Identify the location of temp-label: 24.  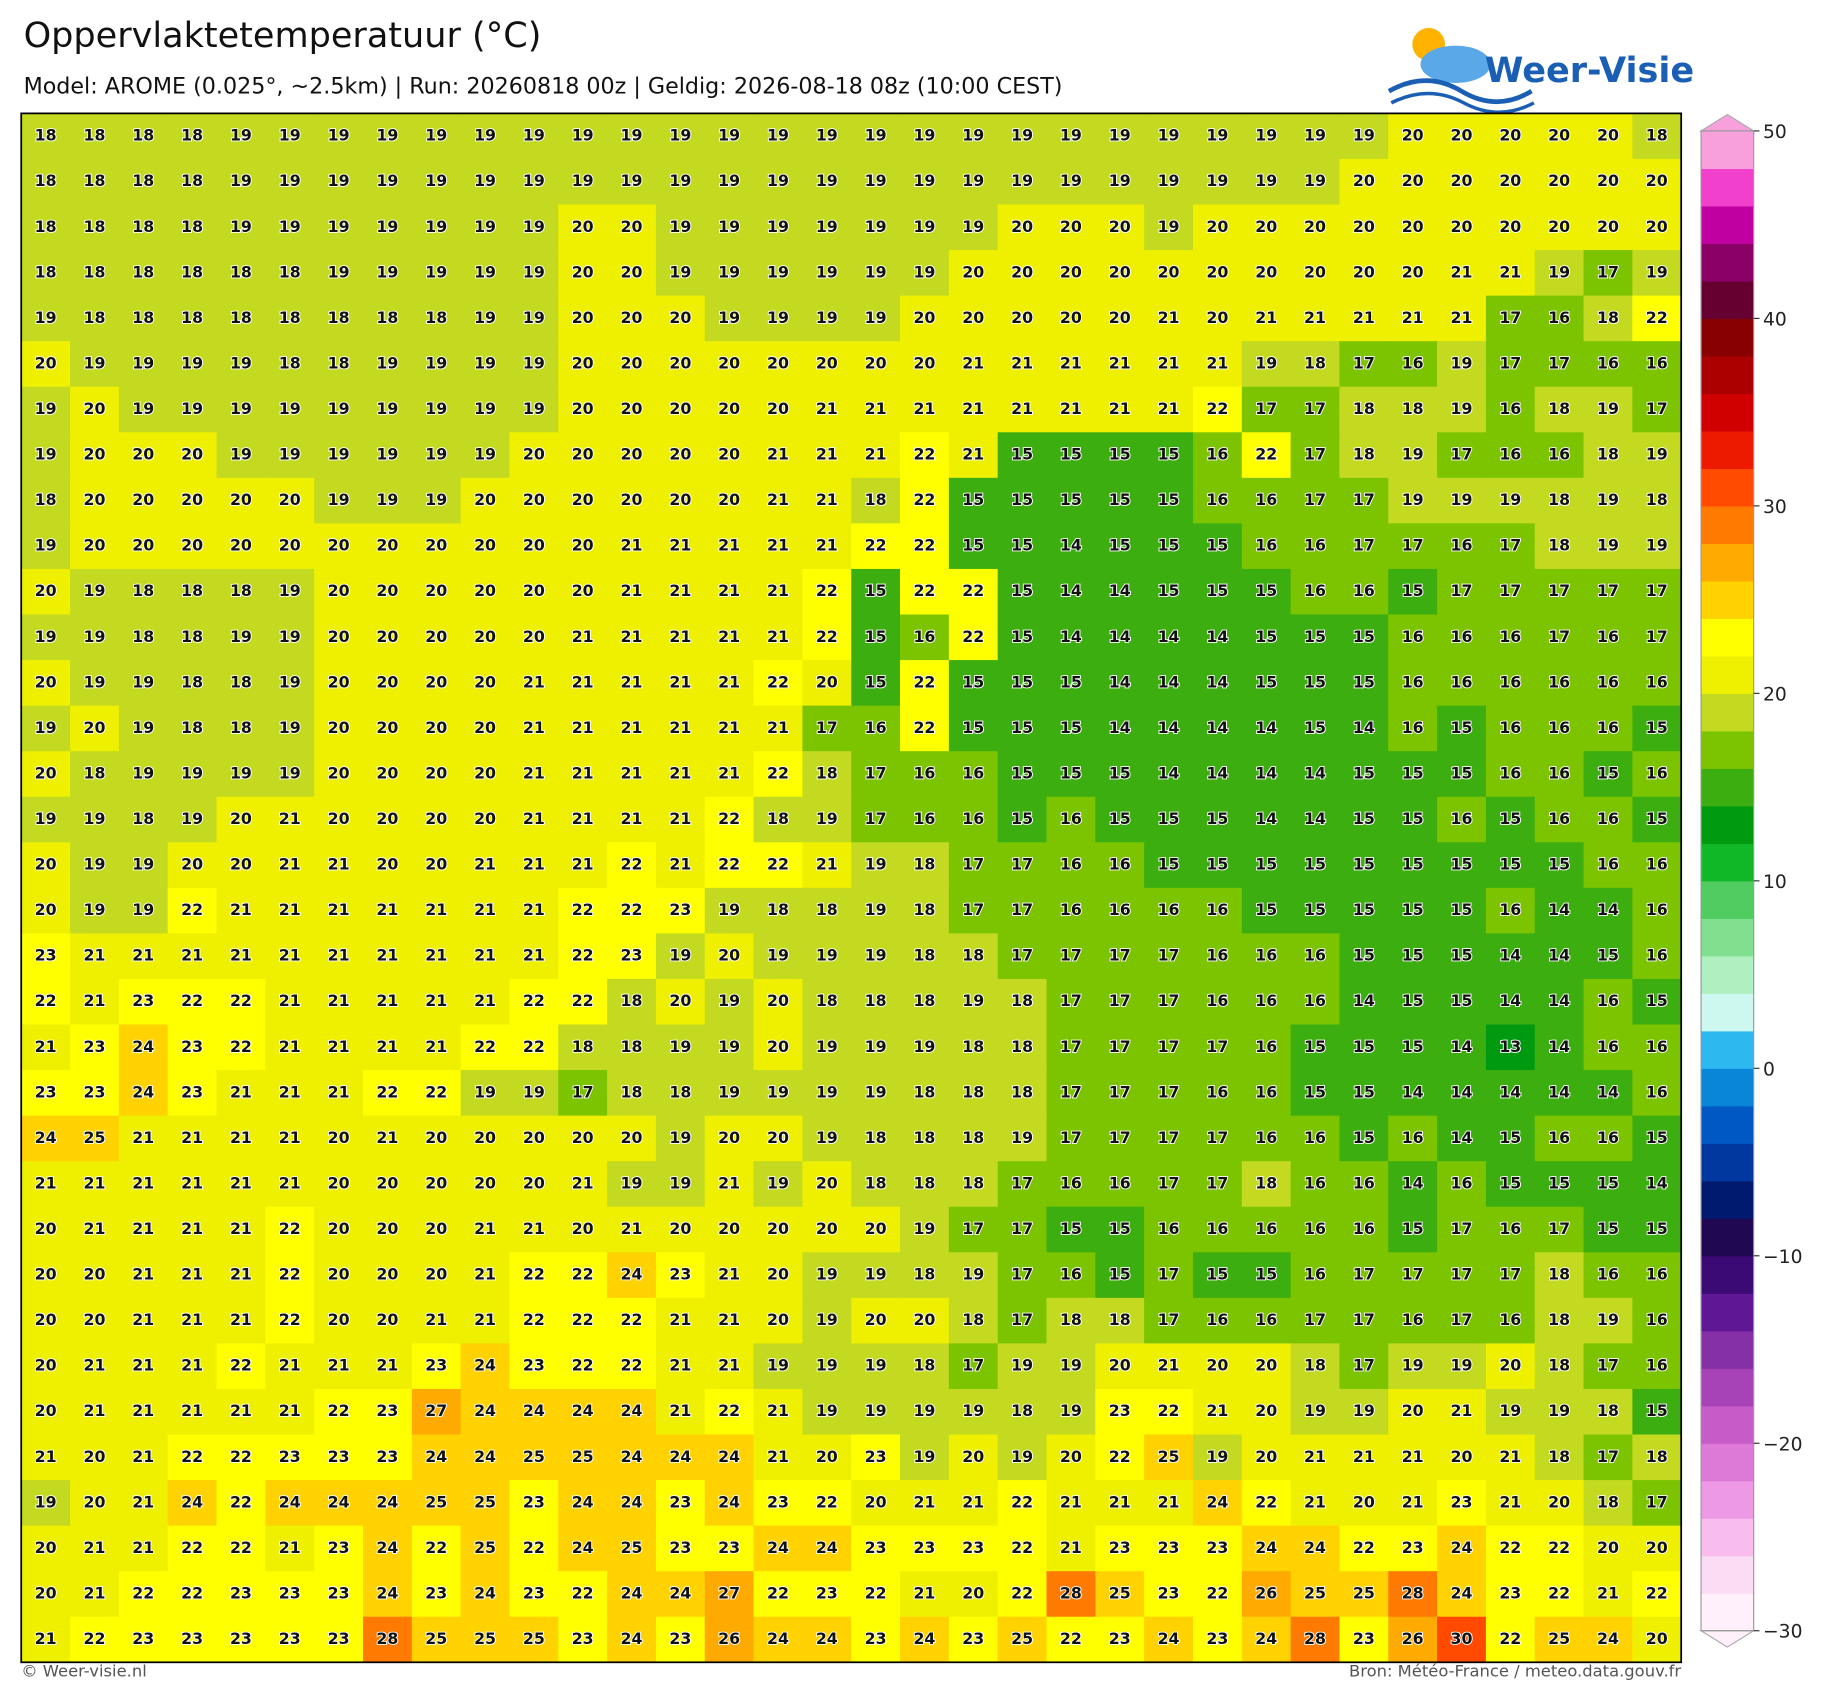
(534, 1410).